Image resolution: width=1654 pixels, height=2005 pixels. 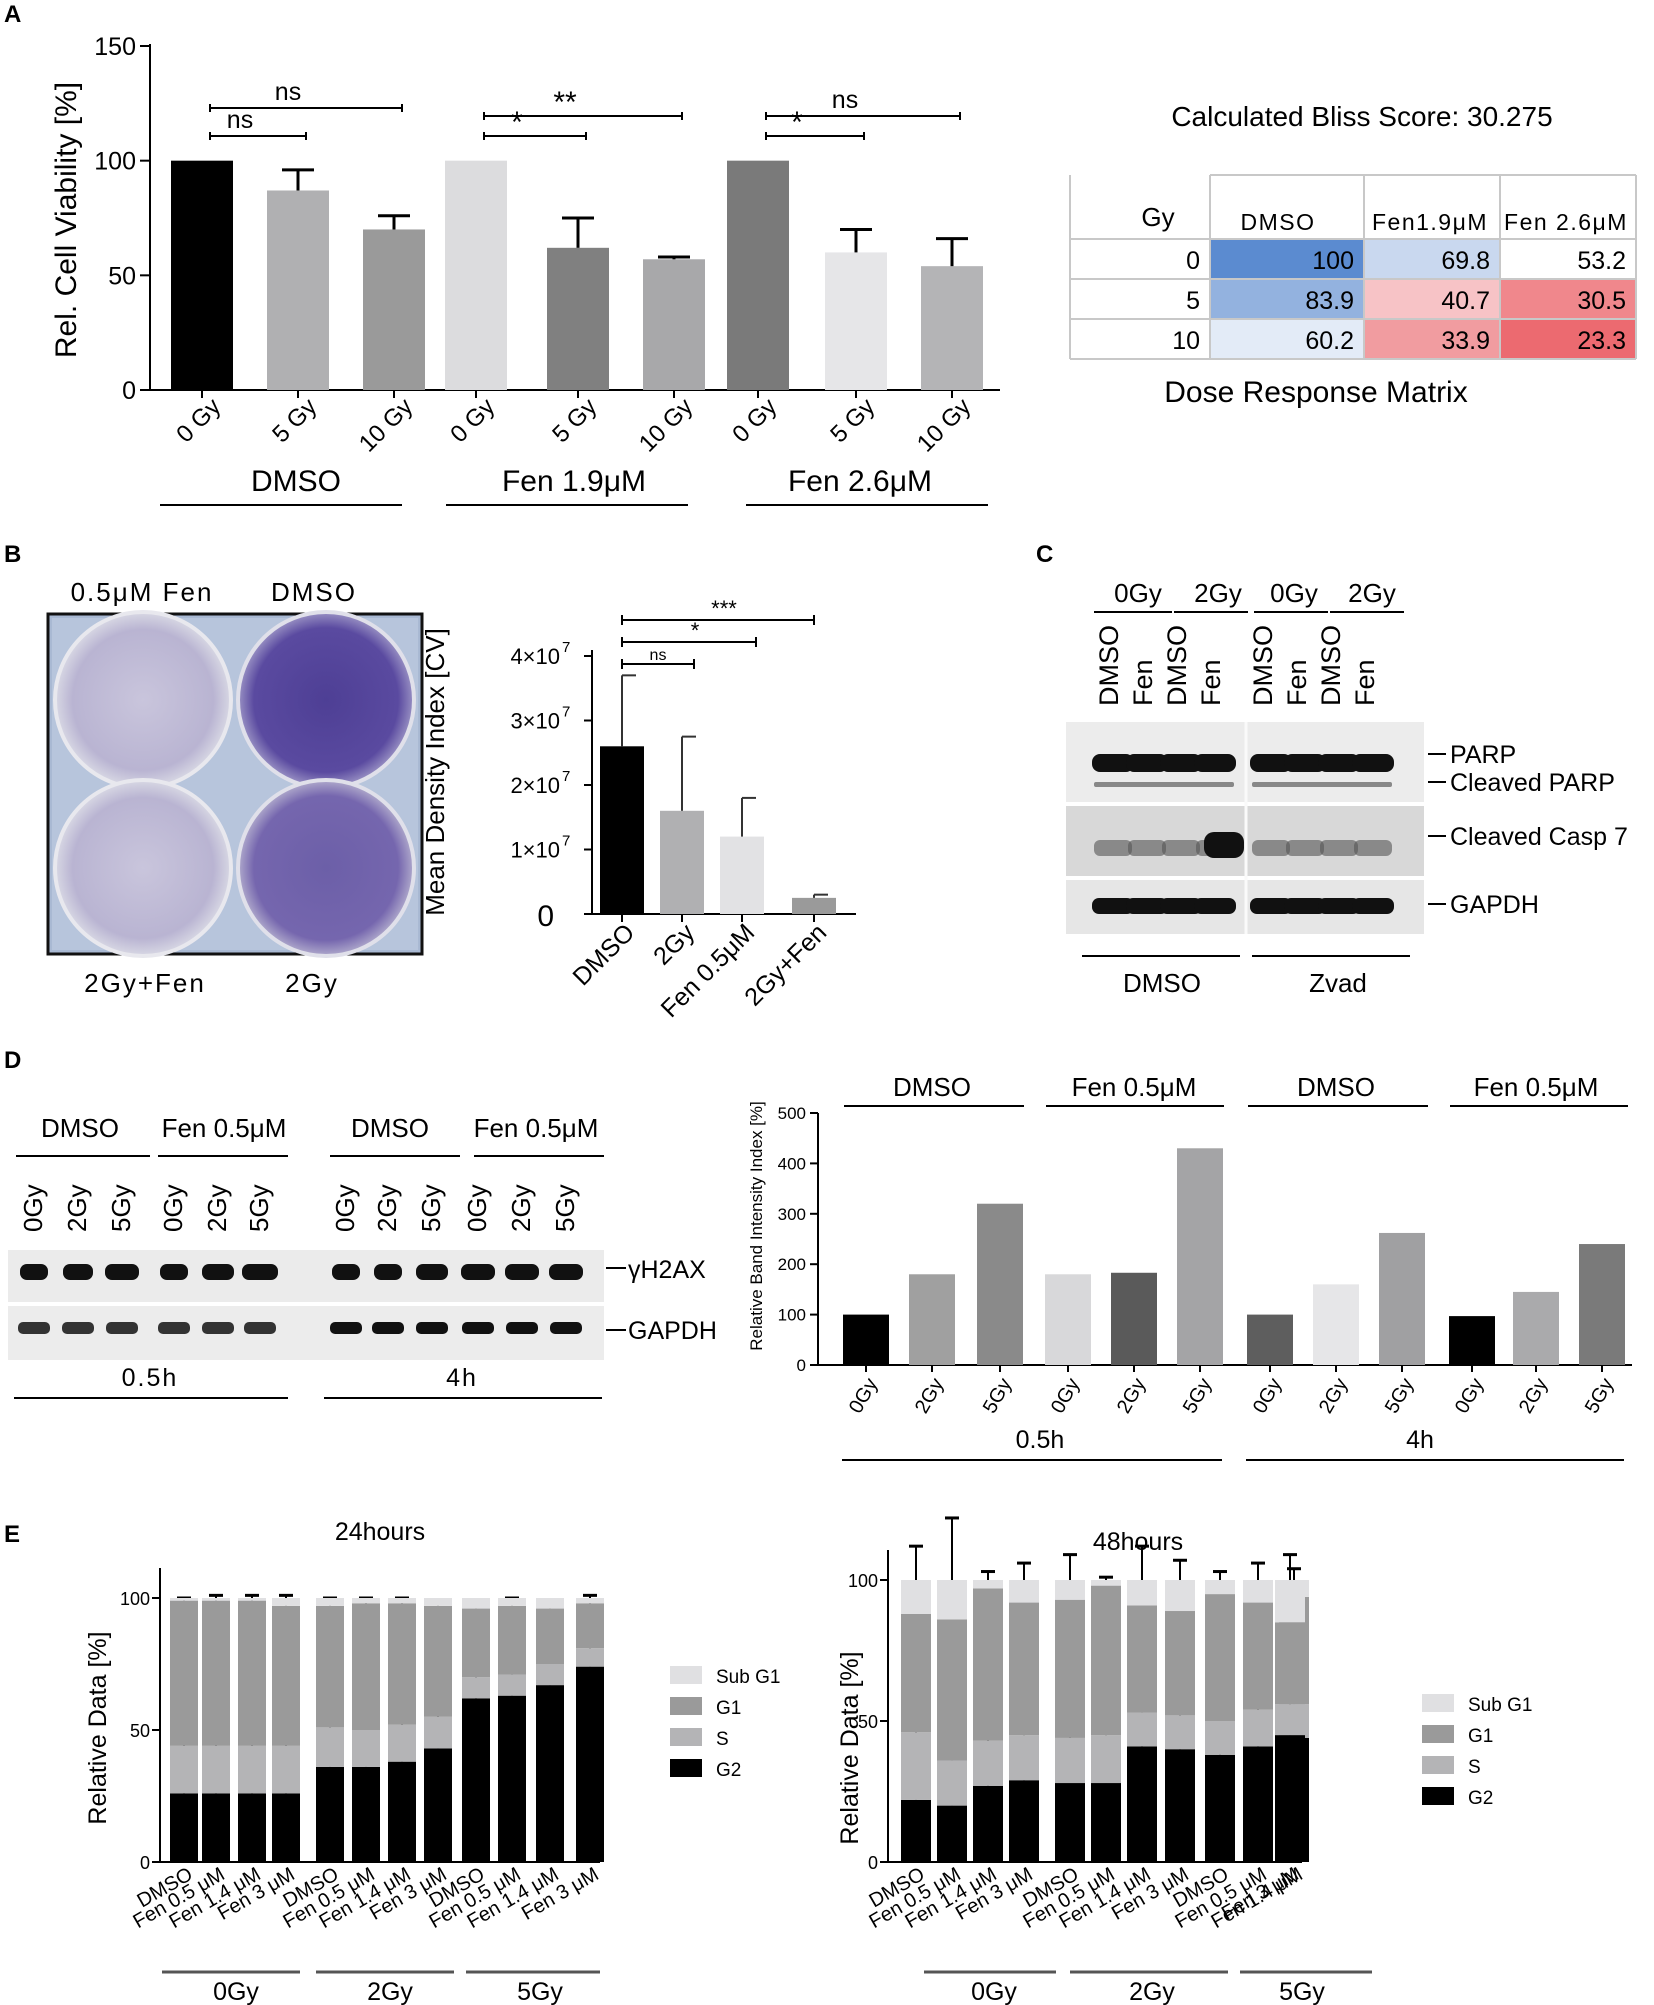 What do you see at coordinates (98, 1727) in the screenshot?
I see `e24-ylabel: Relative Data [%]` at bounding box center [98, 1727].